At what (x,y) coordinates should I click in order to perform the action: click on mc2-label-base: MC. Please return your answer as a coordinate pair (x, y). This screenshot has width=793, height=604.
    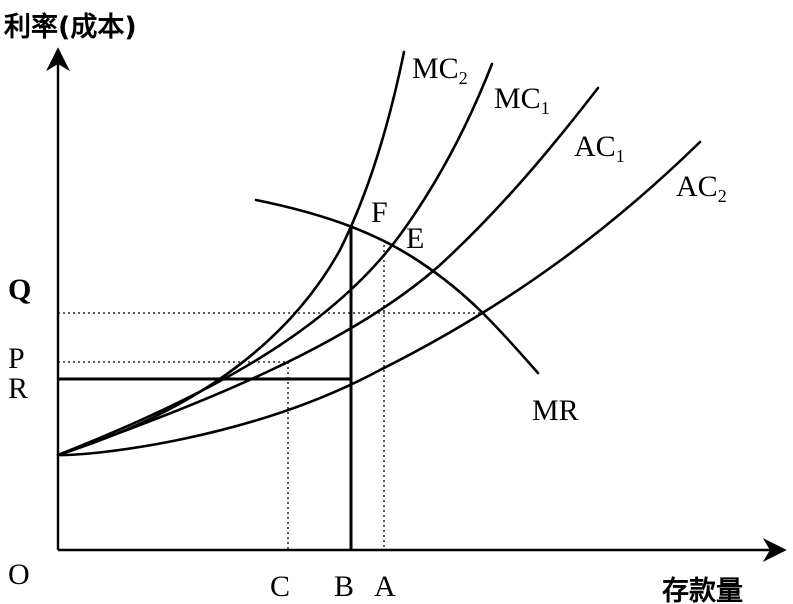
    Looking at the image, I should click on (435, 68).